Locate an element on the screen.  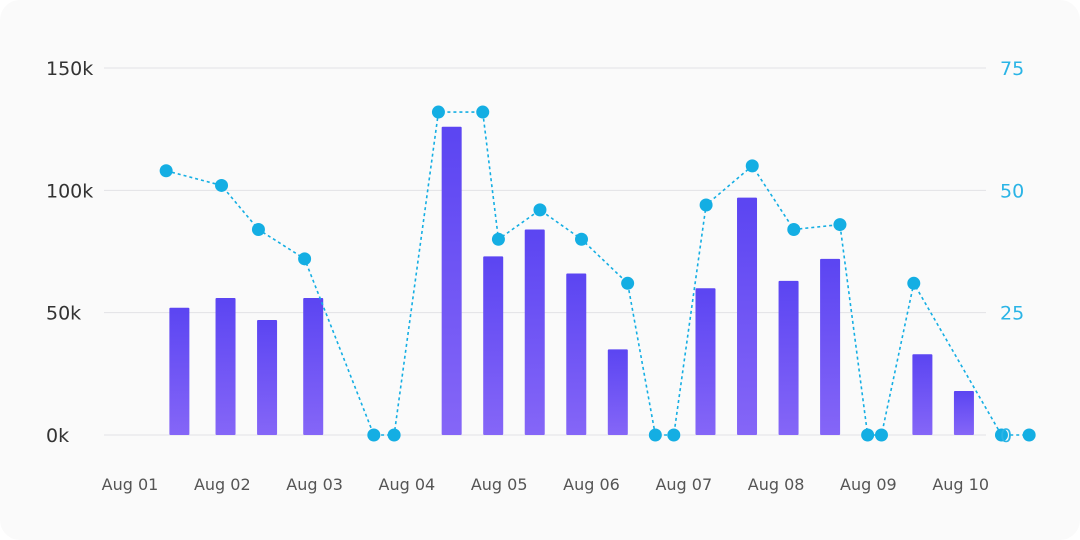
x-tick-label: Aug 01 is located at coordinates (130, 484).